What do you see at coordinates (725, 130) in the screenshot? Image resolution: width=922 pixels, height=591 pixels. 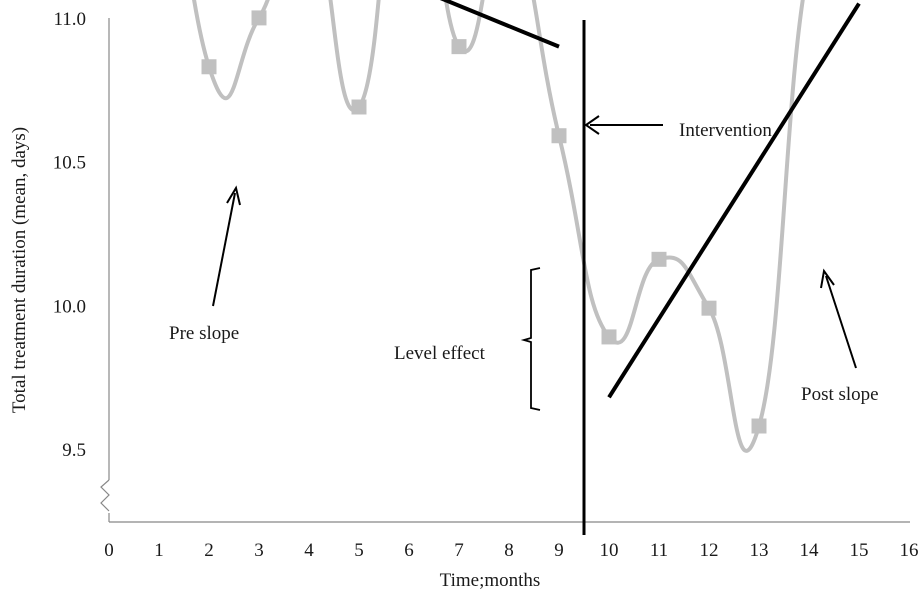 I see `intervention-label: Intervention` at bounding box center [725, 130].